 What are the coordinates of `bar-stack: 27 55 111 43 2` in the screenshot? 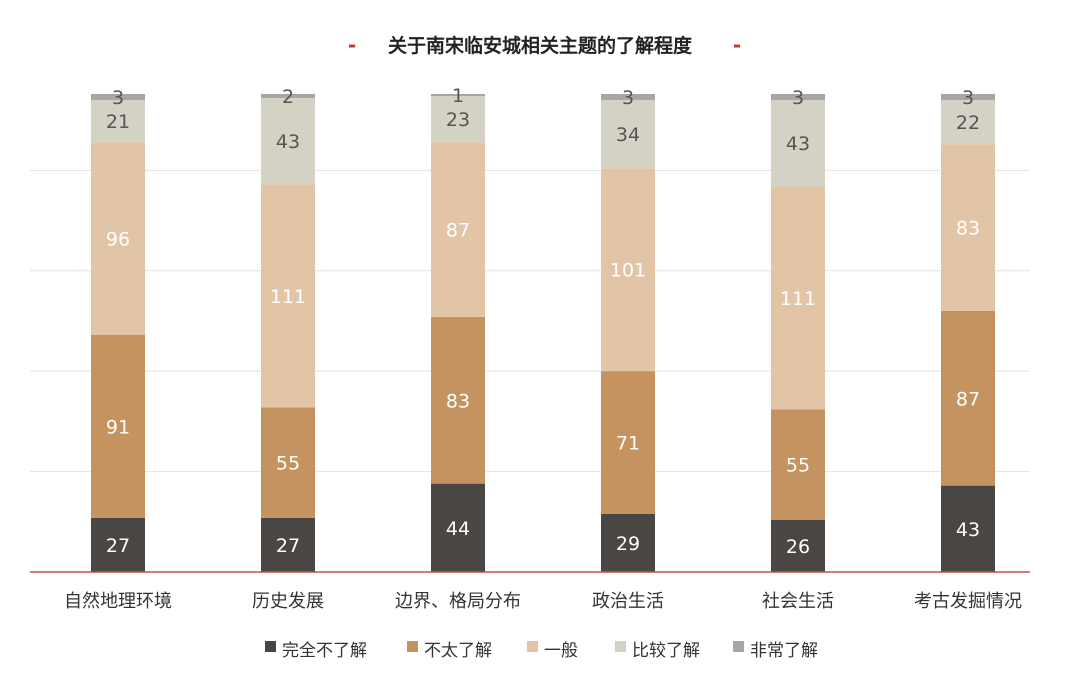 It's located at (288, 329).